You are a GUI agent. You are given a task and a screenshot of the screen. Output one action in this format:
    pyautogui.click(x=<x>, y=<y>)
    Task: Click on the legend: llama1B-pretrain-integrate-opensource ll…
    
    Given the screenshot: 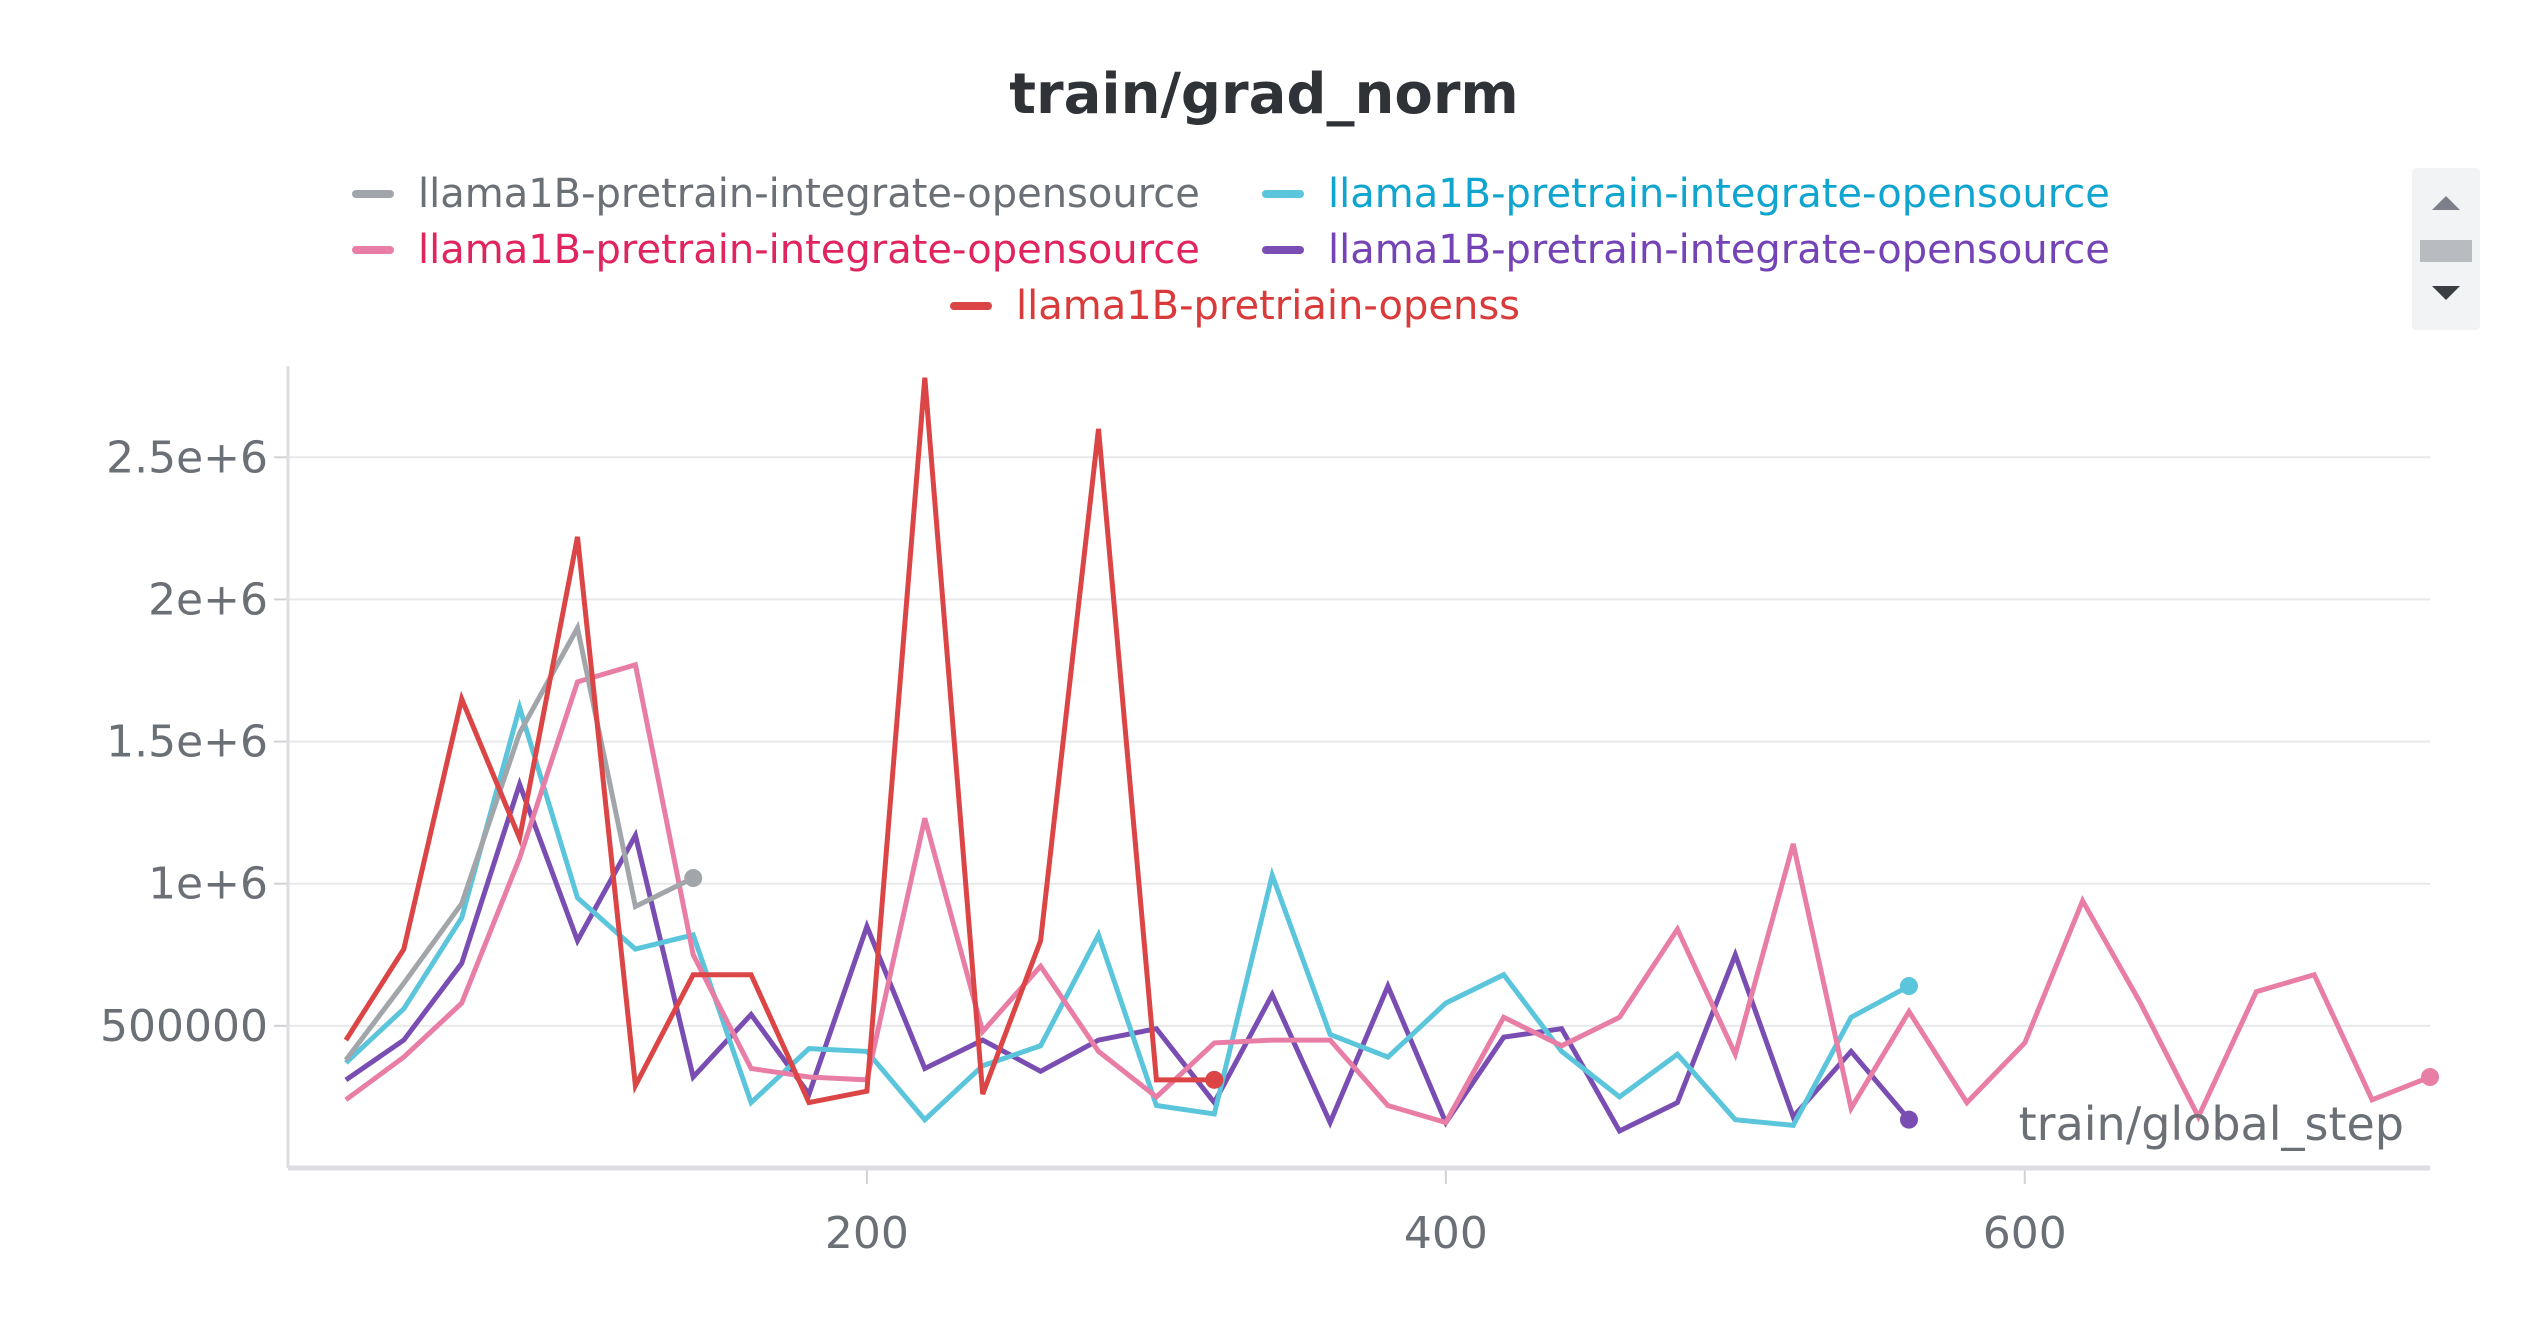 What is the action you would take?
    pyautogui.click(x=1264, y=250)
    